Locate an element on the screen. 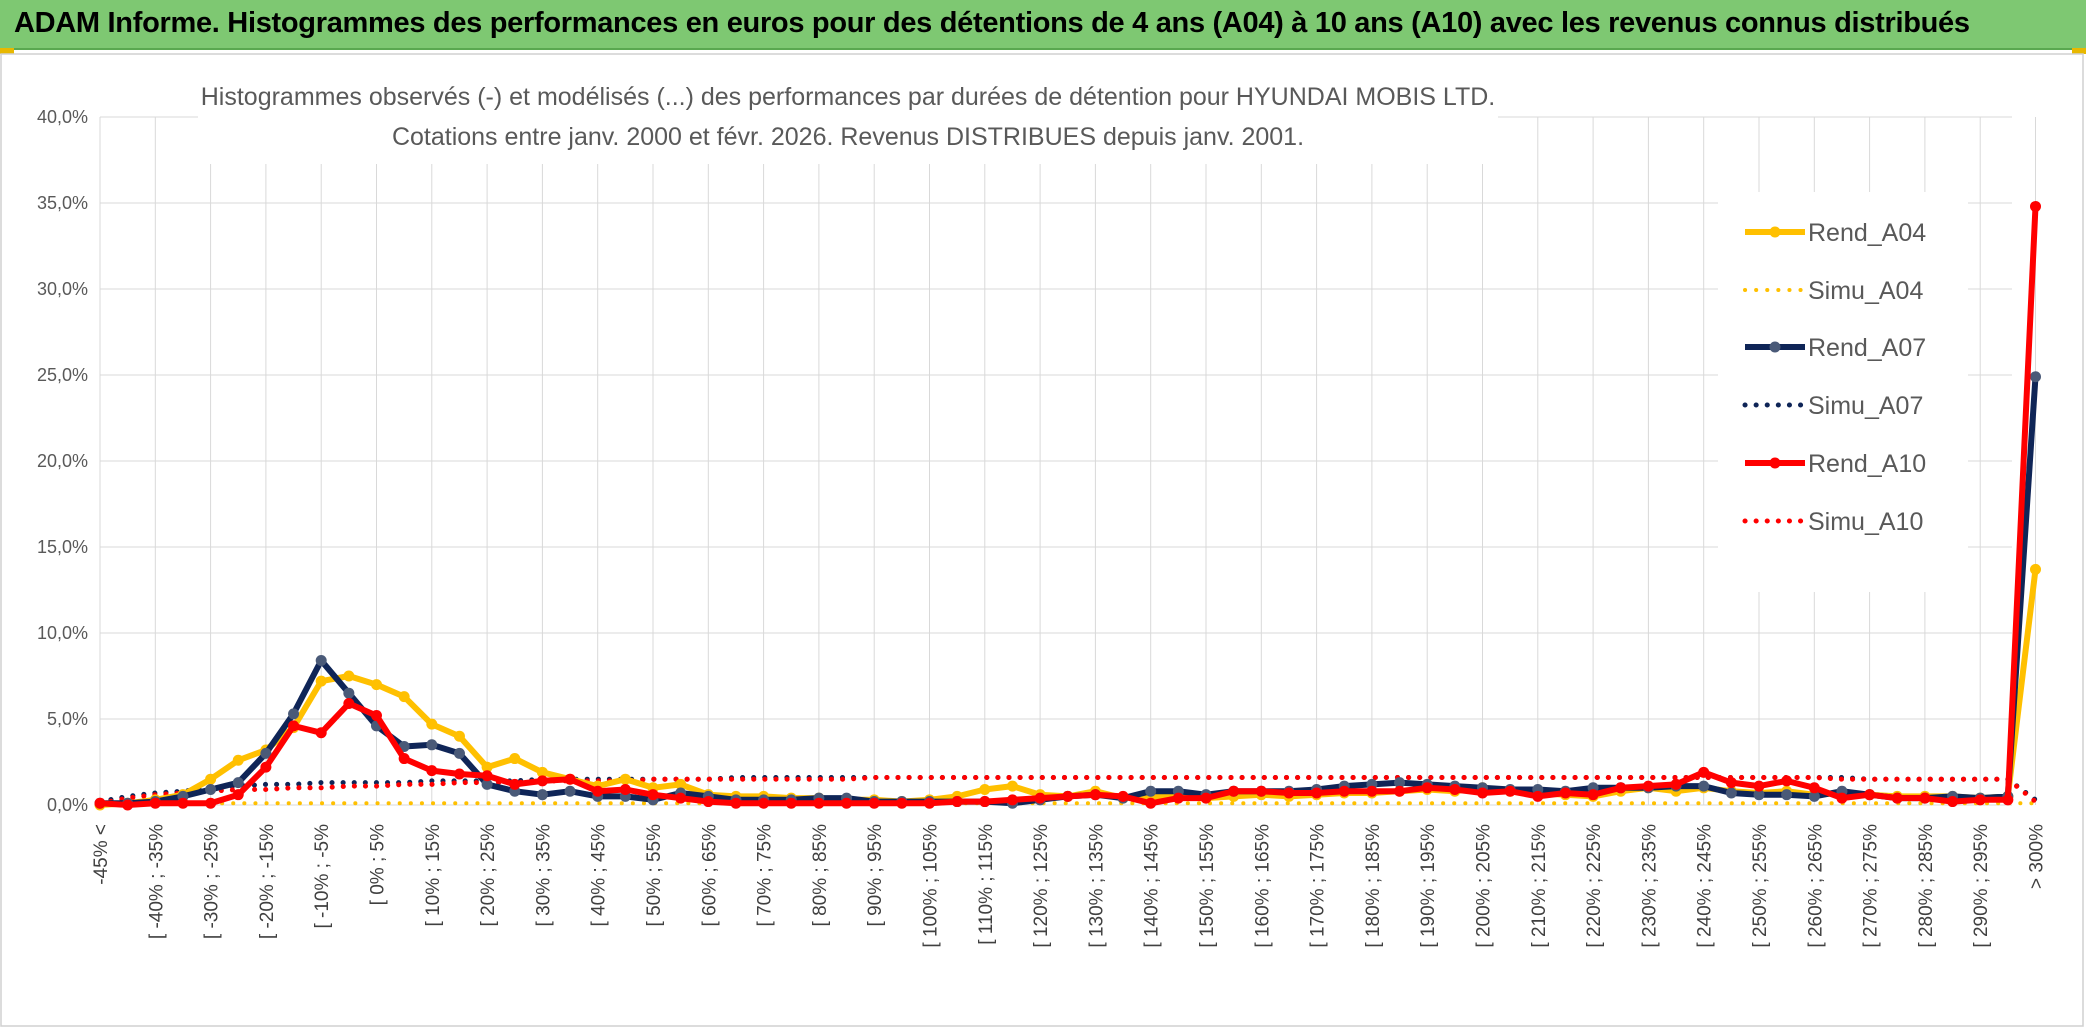 Image resolution: width=2086 pixels, height=1031 pixels. x-tick-label: [ 0% ; 5% is located at coordinates (378, 864).